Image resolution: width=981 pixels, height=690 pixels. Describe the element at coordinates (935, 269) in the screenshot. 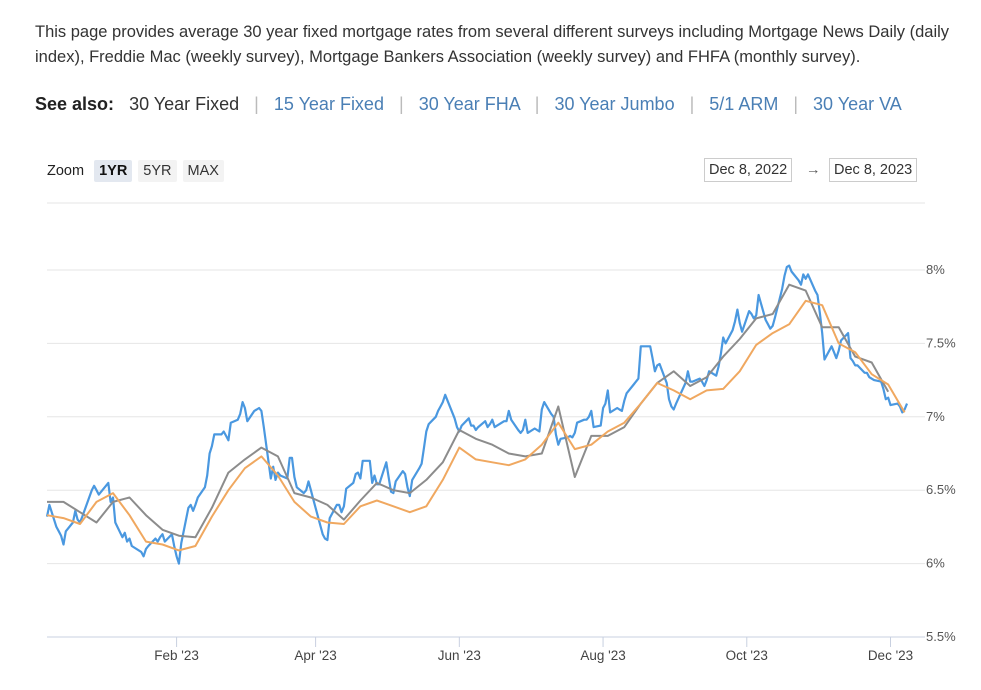

I see `y-tick-label: 8%` at that location.